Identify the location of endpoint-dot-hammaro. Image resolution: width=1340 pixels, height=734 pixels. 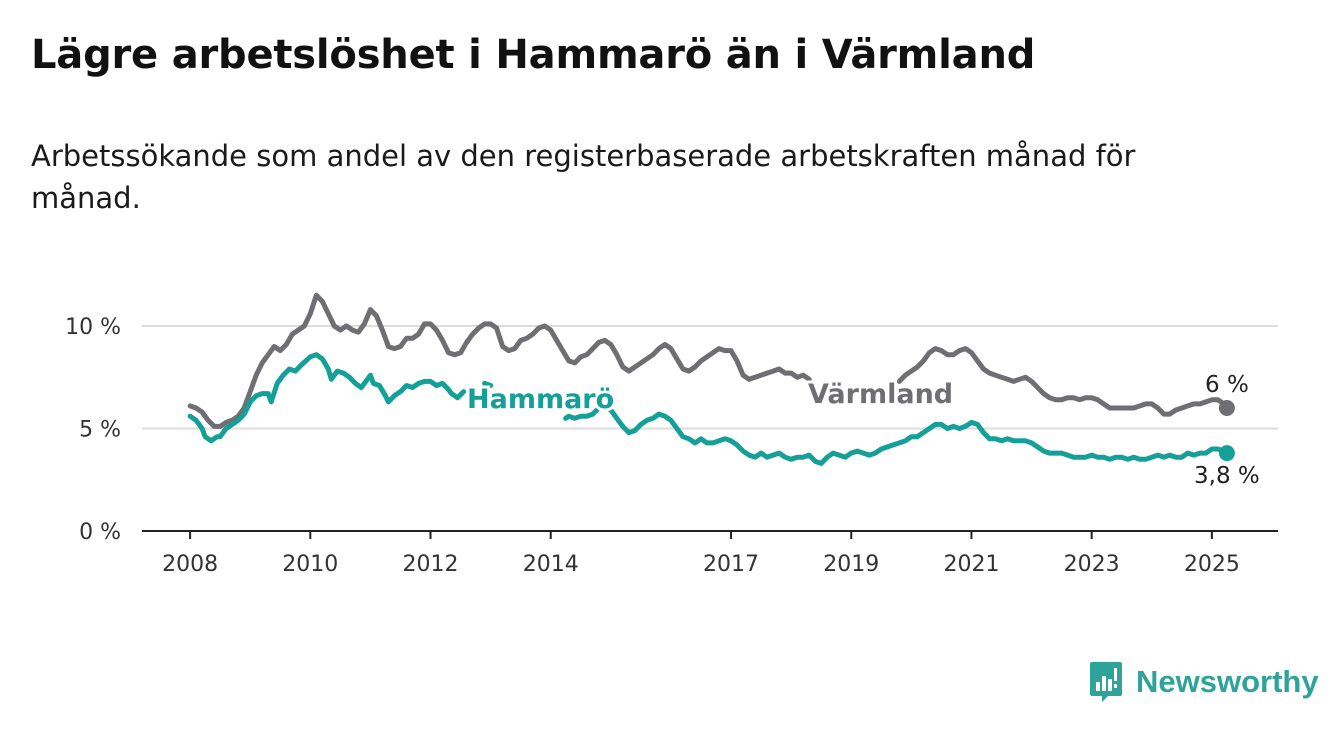
(1226, 453).